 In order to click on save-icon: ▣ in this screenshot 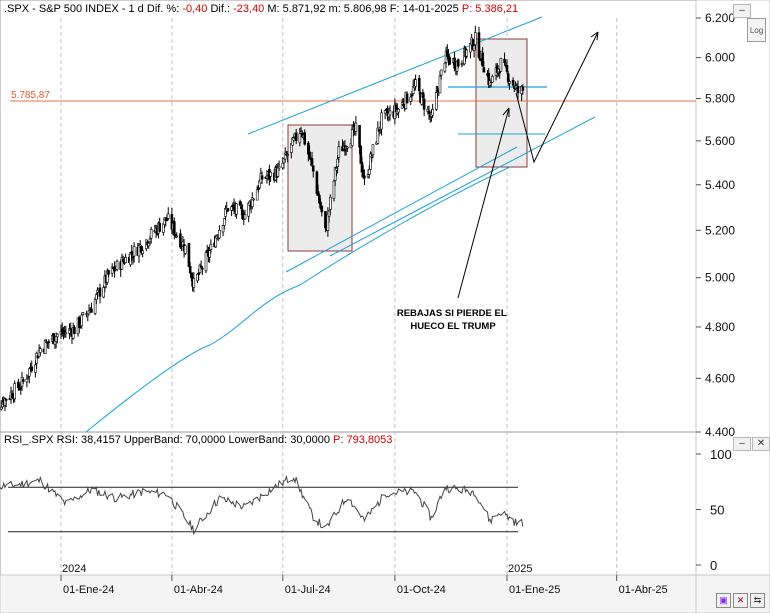, I will do `click(723, 600)`.